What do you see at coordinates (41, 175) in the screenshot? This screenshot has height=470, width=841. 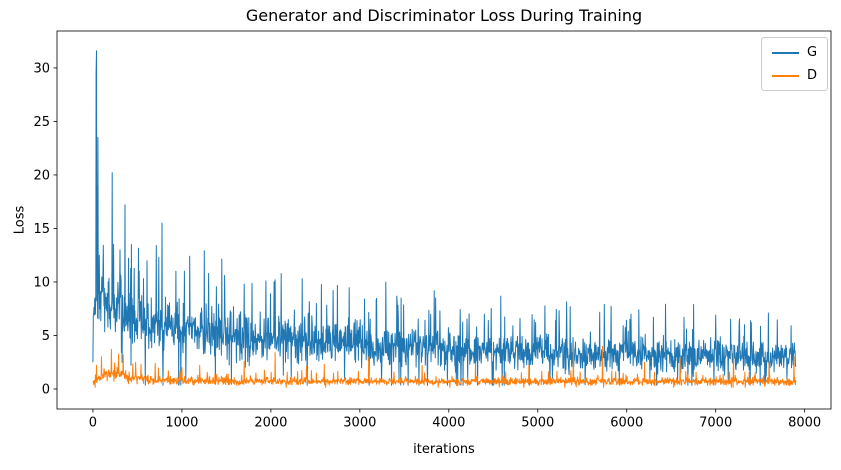 I see `y-tick-label: 20` at bounding box center [41, 175].